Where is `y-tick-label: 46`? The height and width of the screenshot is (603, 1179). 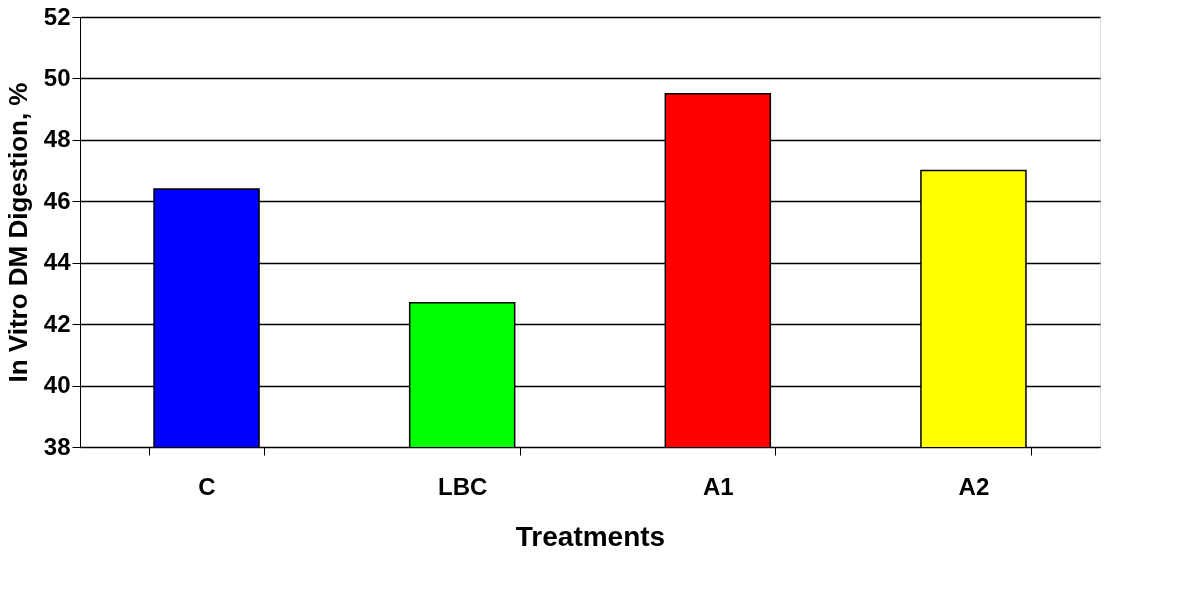
y-tick-label: 46 is located at coordinates (57, 200).